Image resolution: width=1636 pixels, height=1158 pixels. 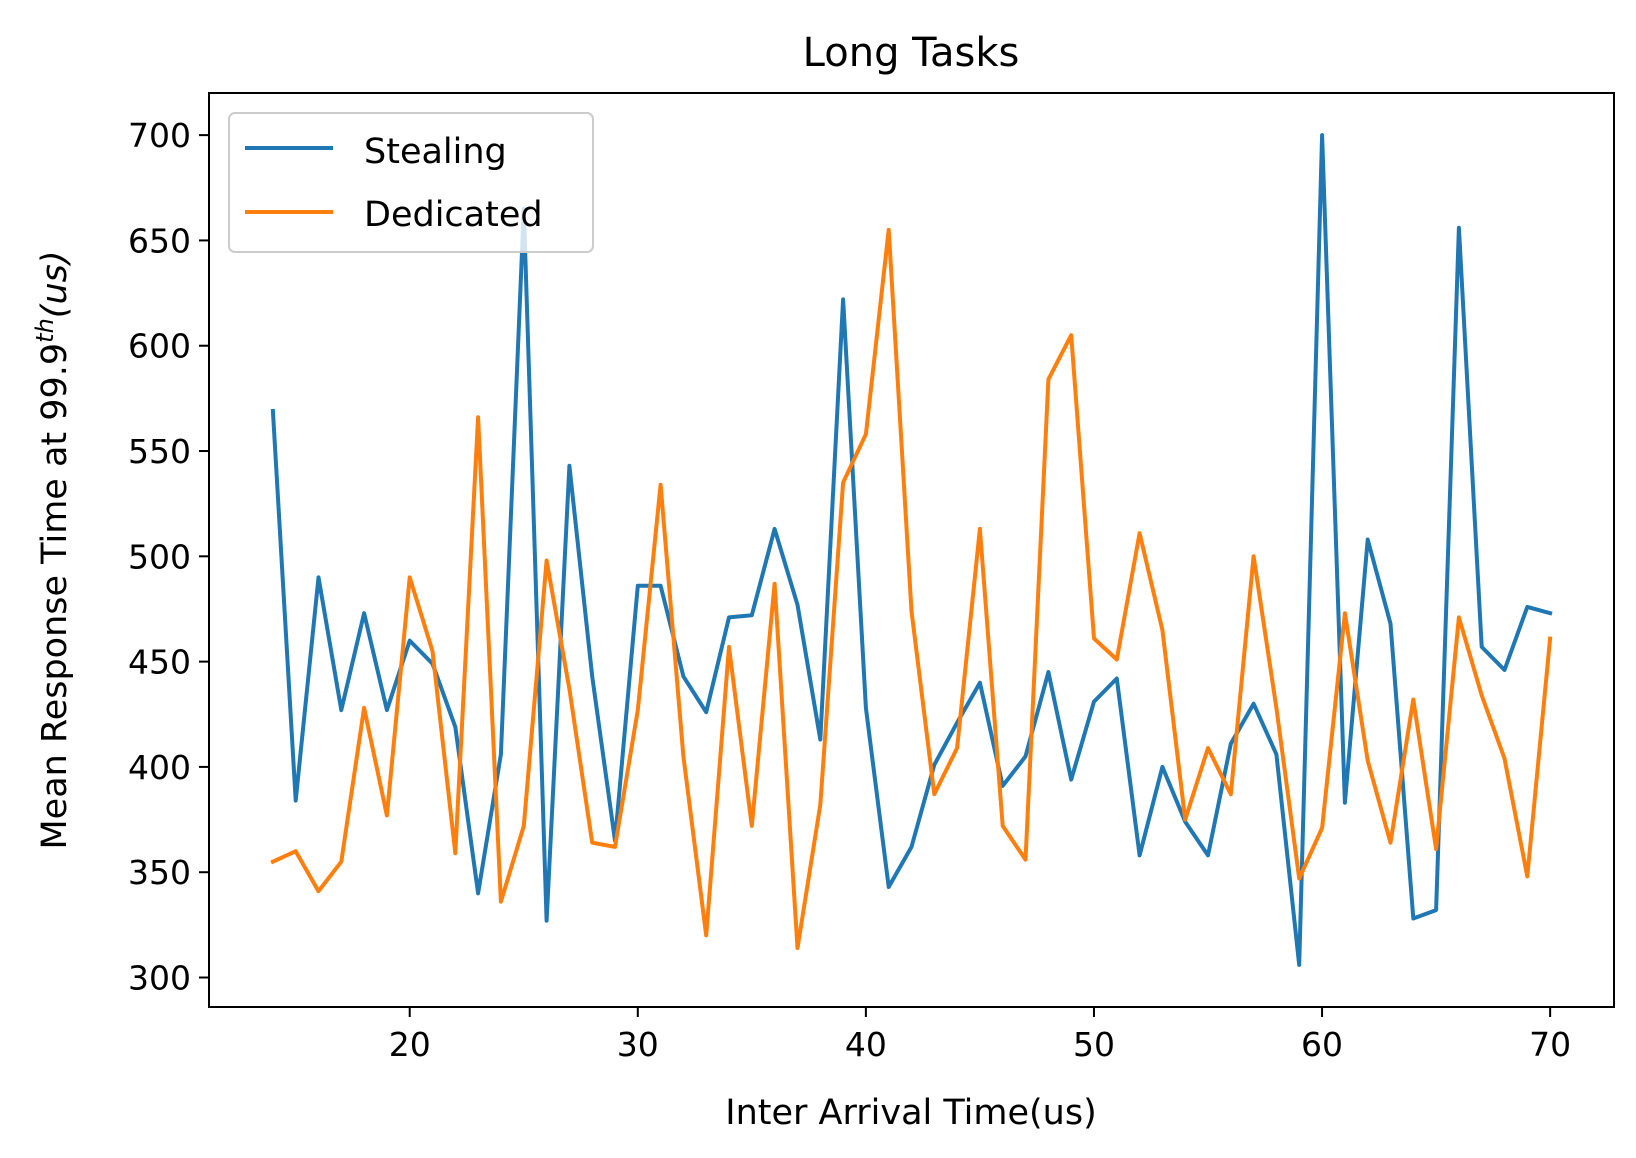 I want to click on legend-label-dedicated: Dedicated, so click(x=453, y=215).